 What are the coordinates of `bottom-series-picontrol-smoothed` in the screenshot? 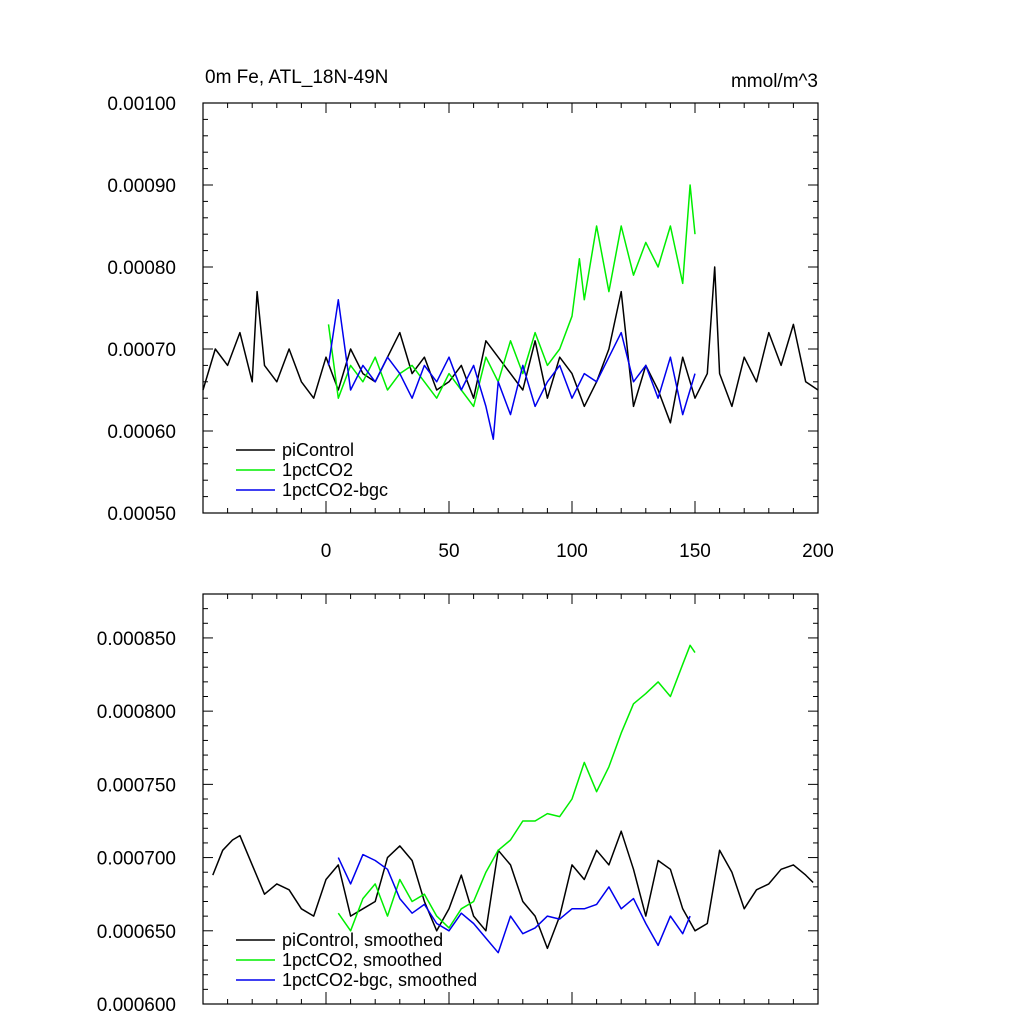 It's located at (513, 890).